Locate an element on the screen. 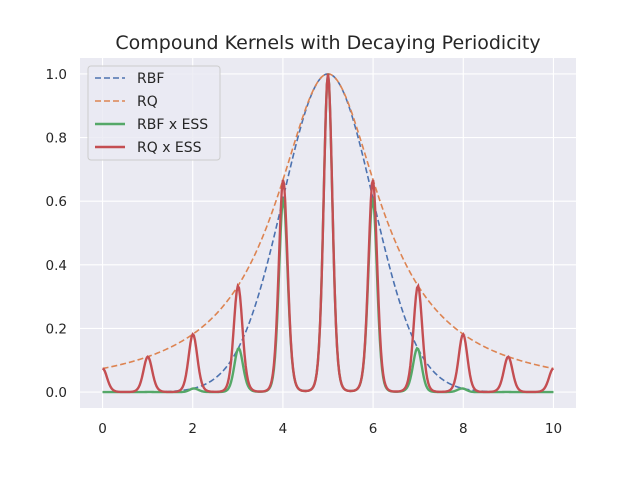 This screenshot has width=640, height=480. y-tick-label: 0.4 is located at coordinates (56, 266).